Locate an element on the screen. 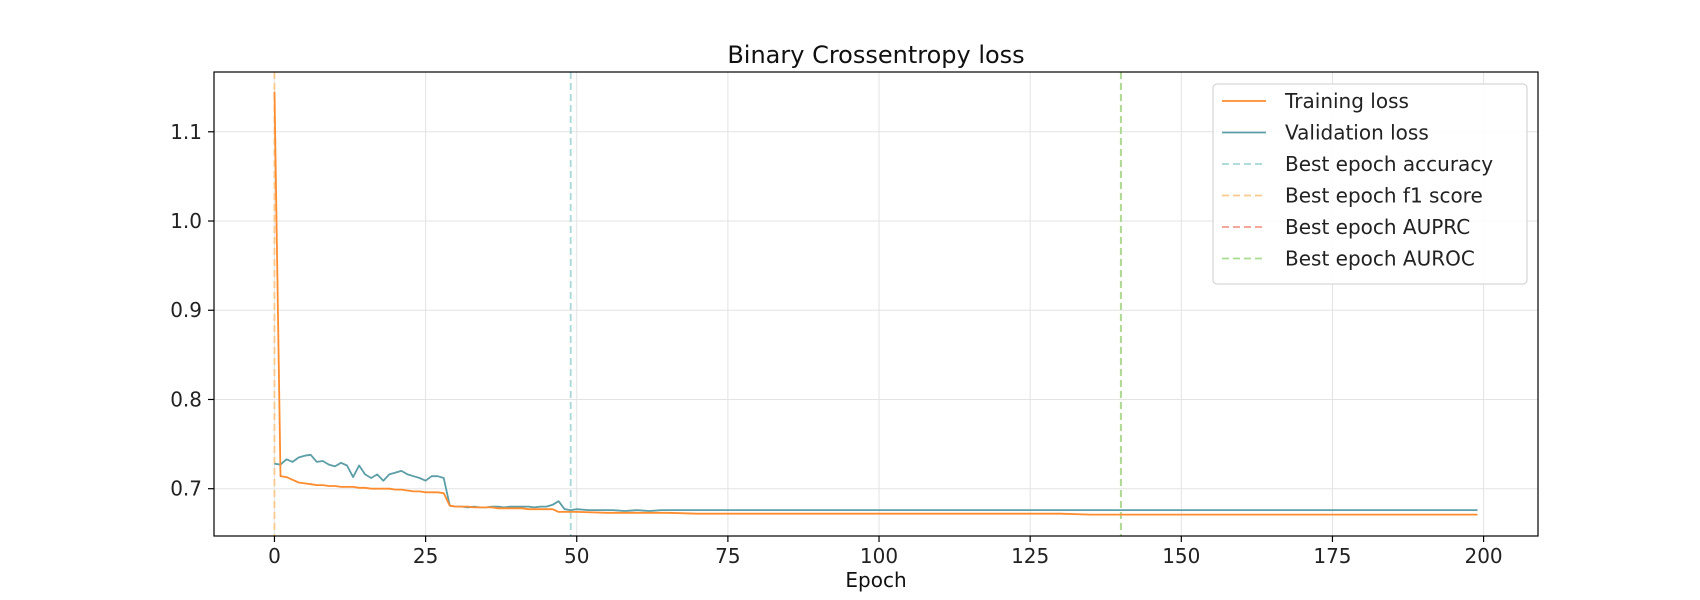  x-tick-label: 150 is located at coordinates (1181, 556).